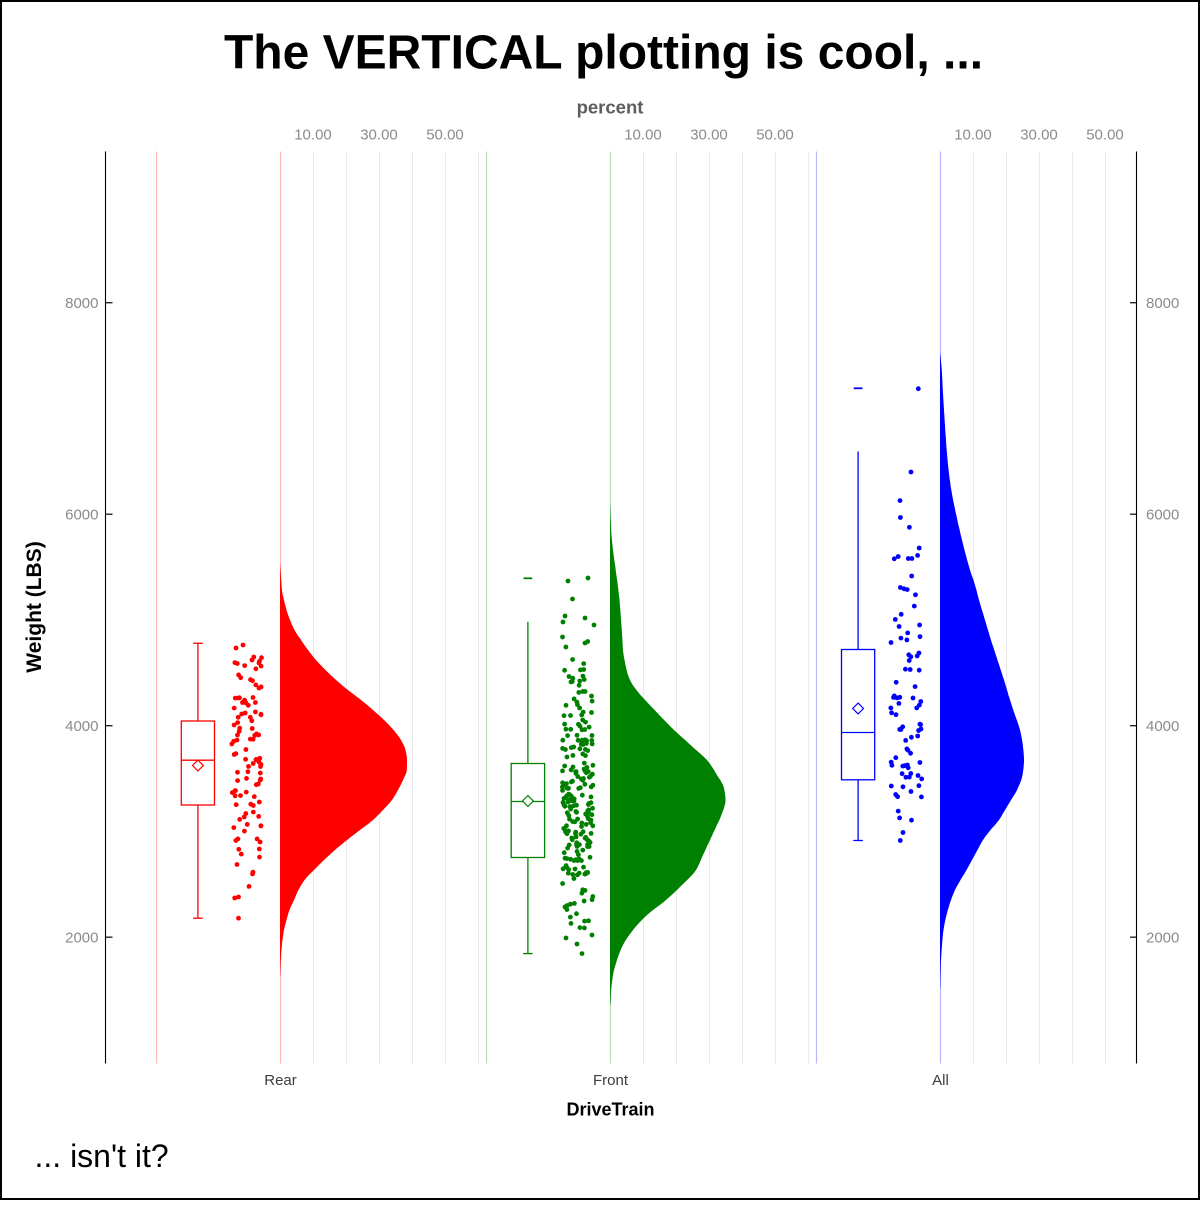 This screenshot has height=1205, width=1200. I want to click on svg-text: All, so click(940, 1080).